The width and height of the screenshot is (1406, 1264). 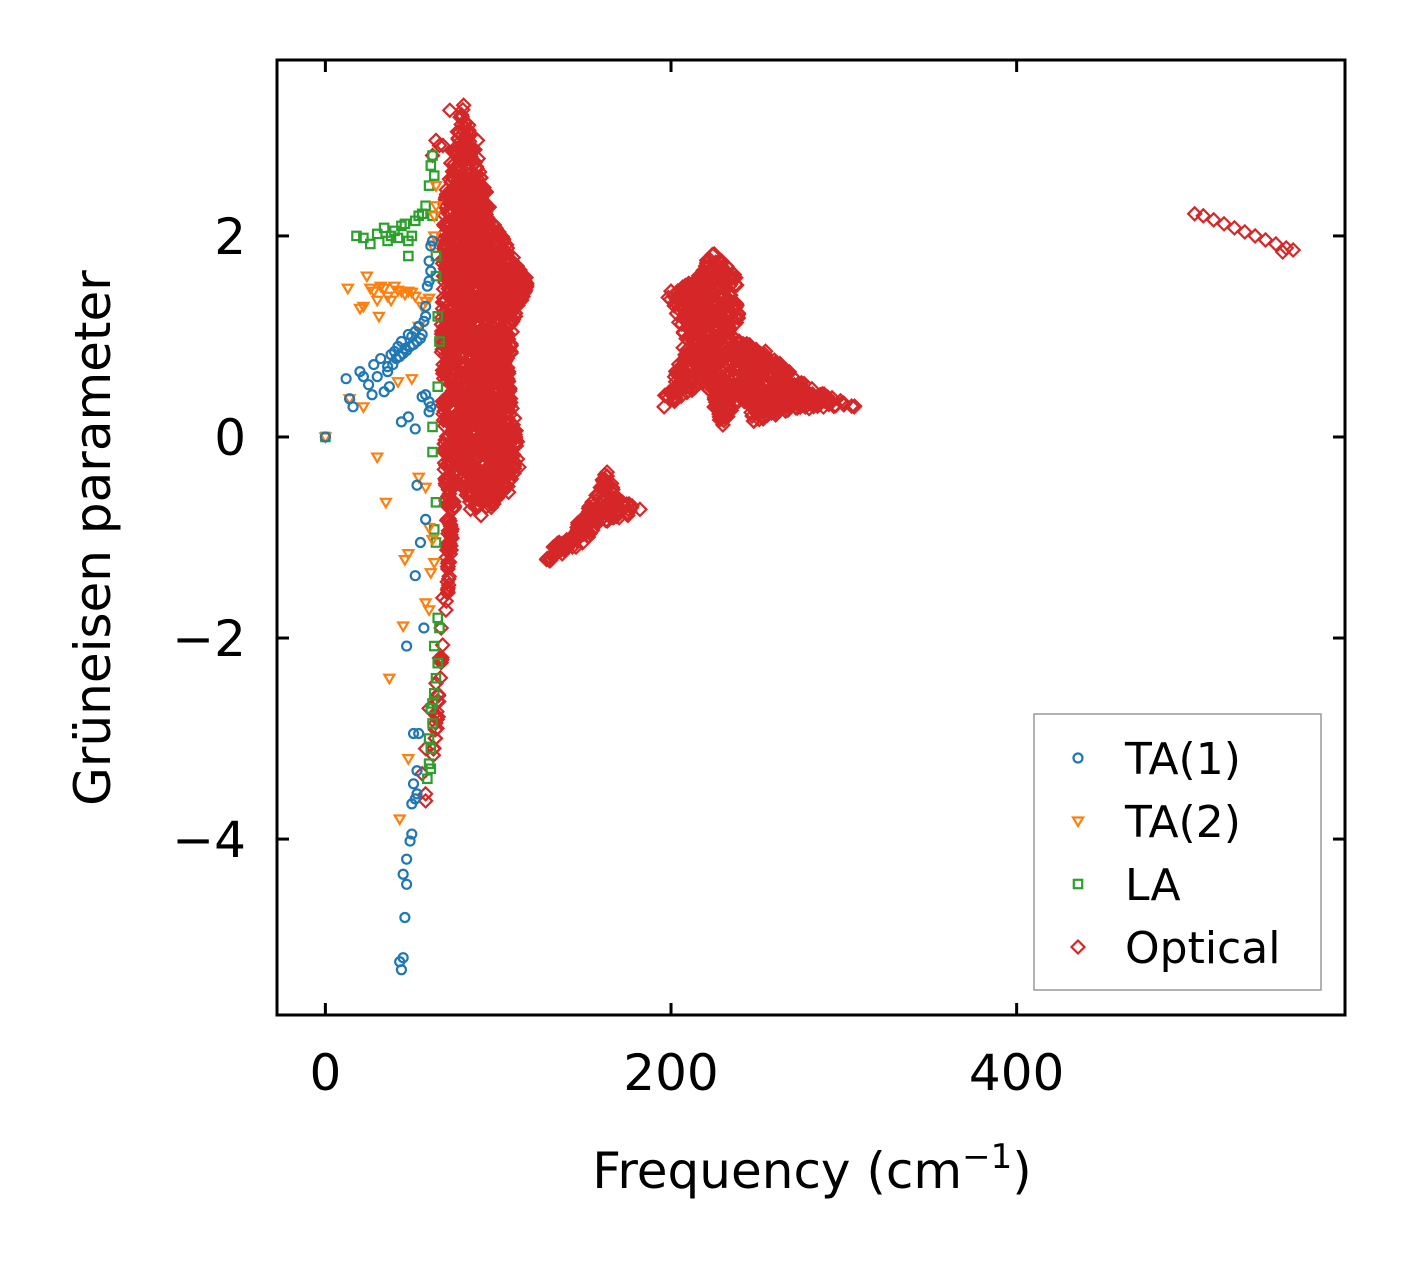 What do you see at coordinates (1126, 885) in the screenshot?
I see `legend-item: LA` at bounding box center [1126, 885].